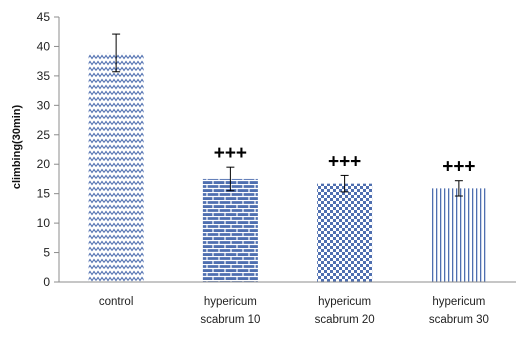 The height and width of the screenshot is (351, 528). What do you see at coordinates (44, 17) in the screenshot?
I see `y-tick-label: 45` at bounding box center [44, 17].